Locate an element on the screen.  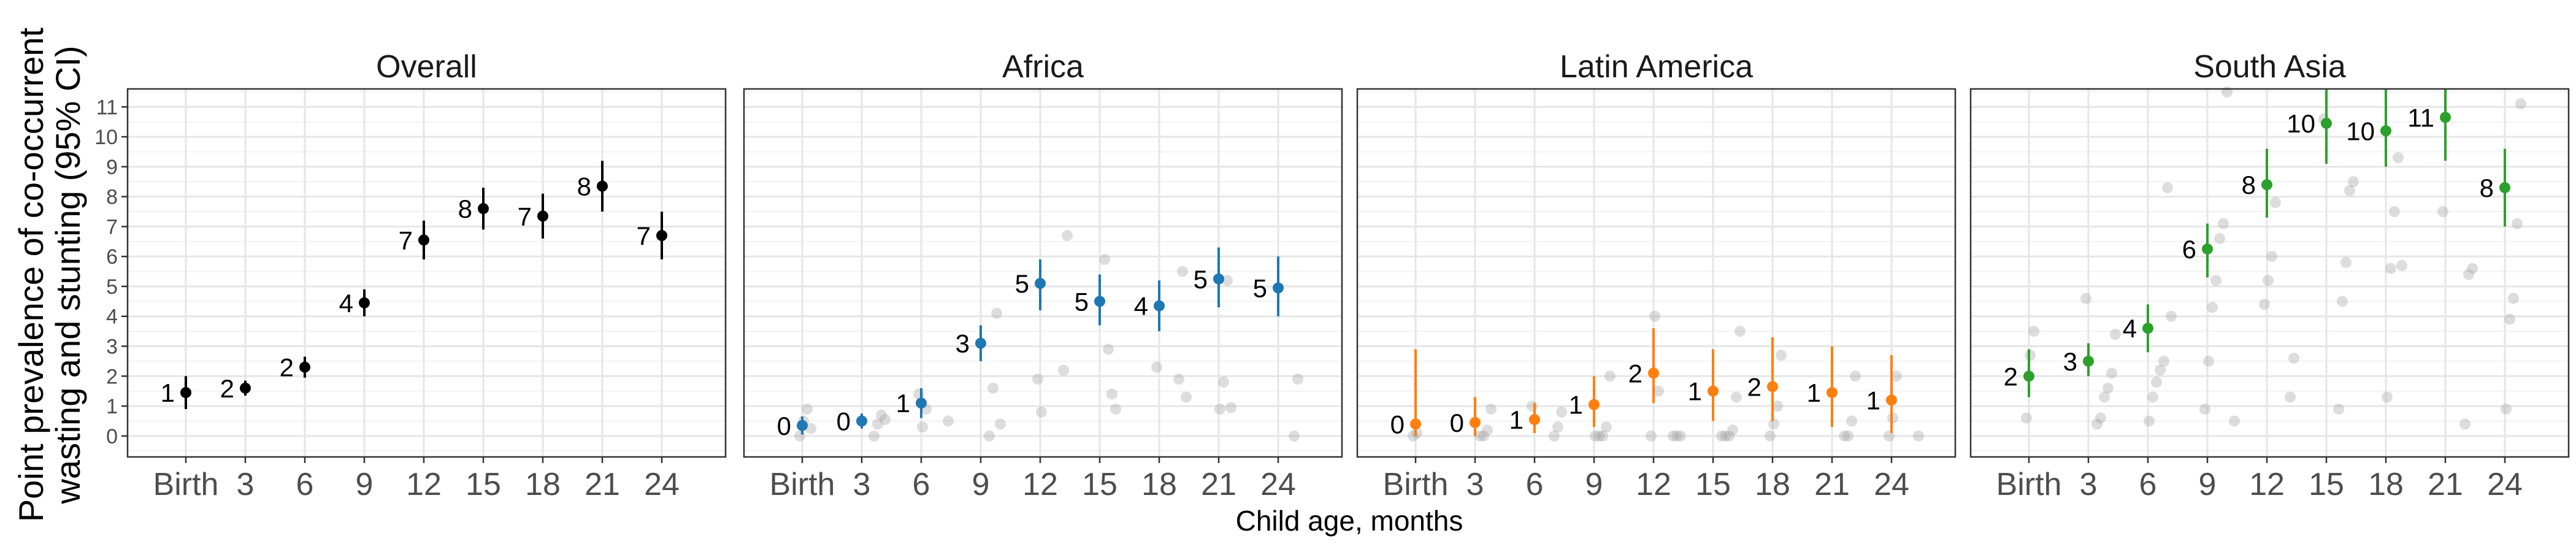
data-label: 4 is located at coordinates (1141, 306).